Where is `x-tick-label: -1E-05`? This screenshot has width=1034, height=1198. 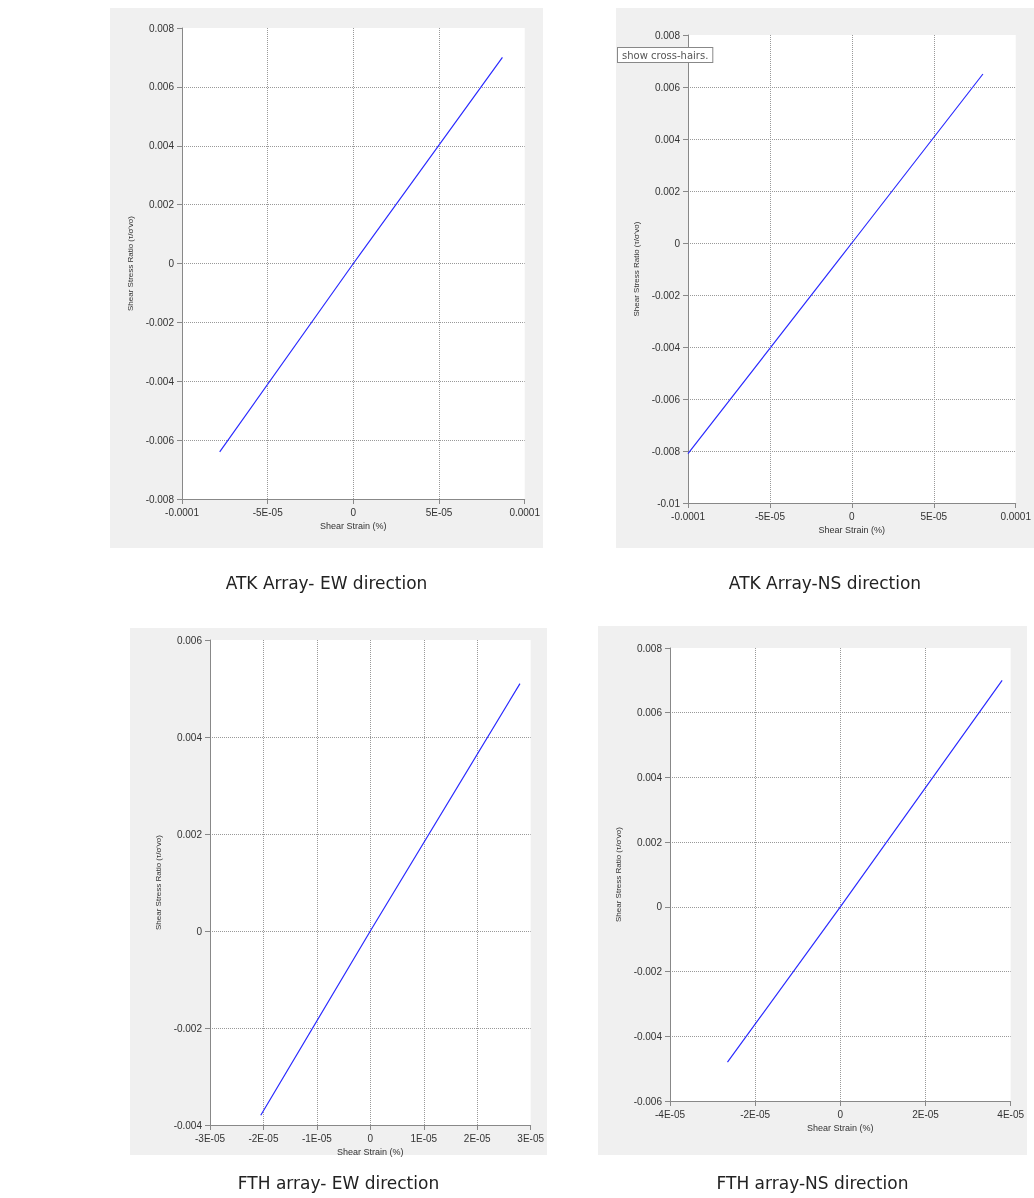 x-tick-label: -1E-05 is located at coordinates (317, 1138).